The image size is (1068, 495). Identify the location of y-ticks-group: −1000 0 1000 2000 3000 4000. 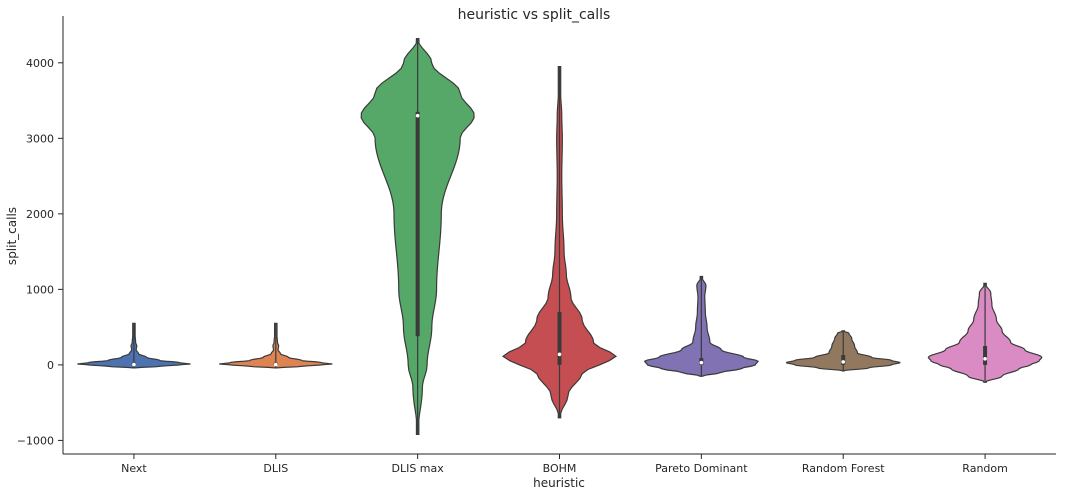
(40, 252).